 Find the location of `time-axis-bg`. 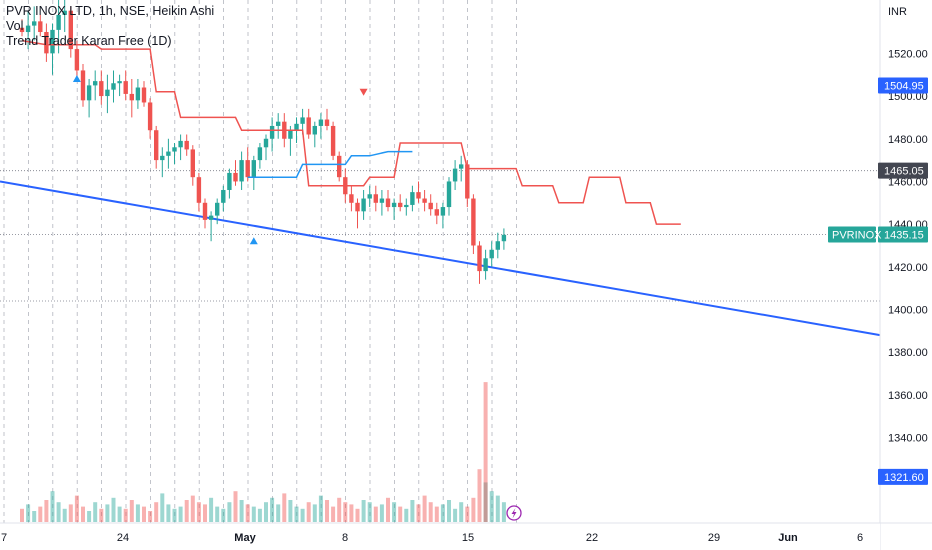

time-axis-bg is located at coordinates (440, 536).